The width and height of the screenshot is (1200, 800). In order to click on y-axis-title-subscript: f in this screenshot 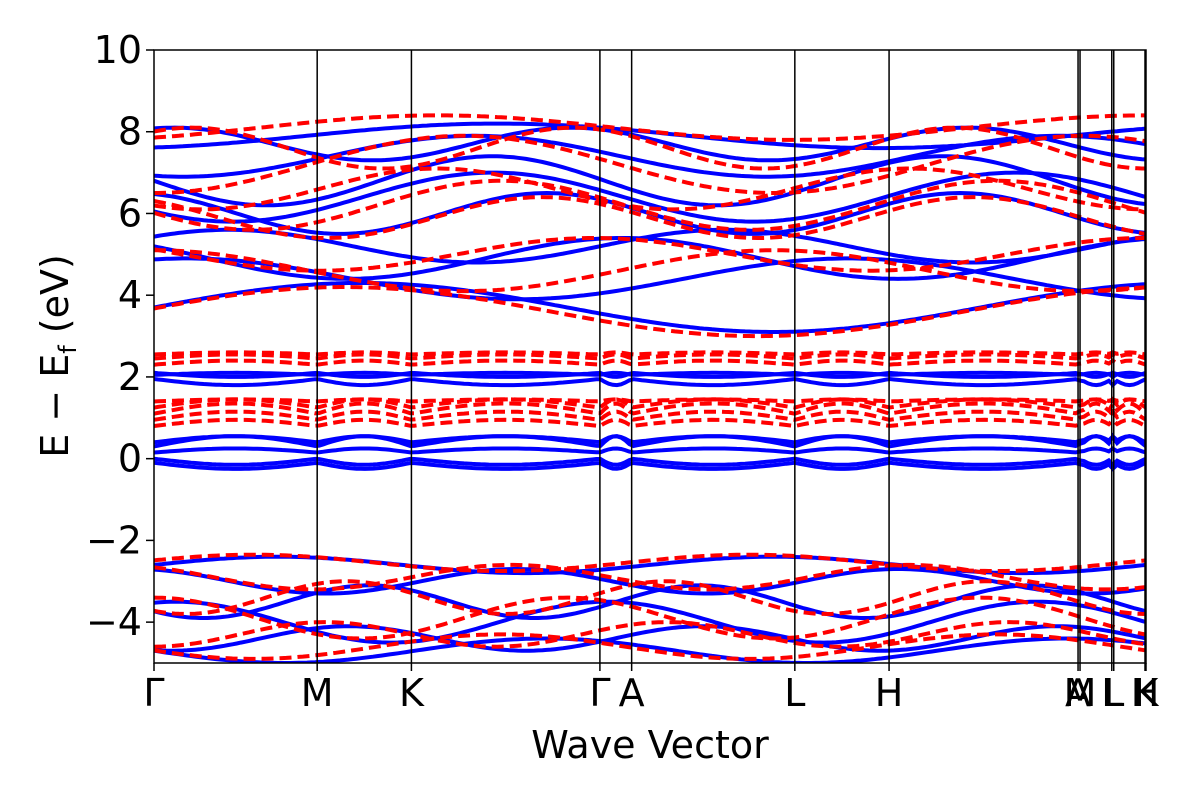, I will do `click(68, 349)`.